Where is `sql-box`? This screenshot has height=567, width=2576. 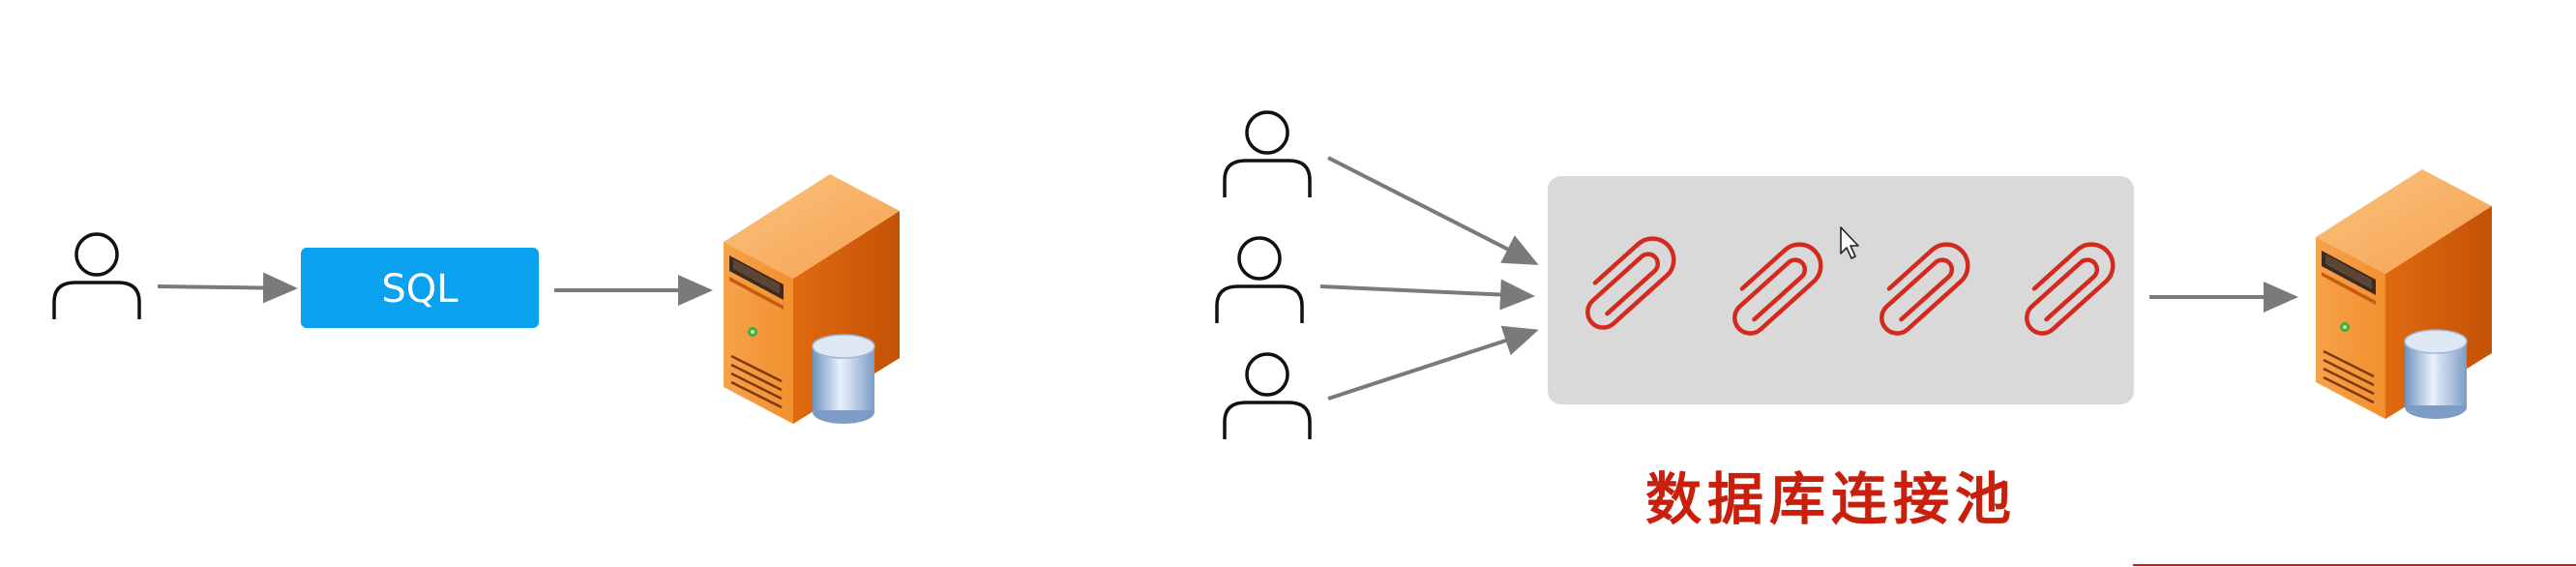 sql-box is located at coordinates (420, 288).